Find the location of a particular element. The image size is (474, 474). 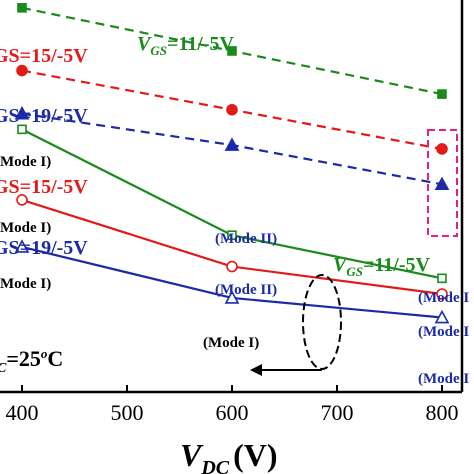

direction-arrow-head is located at coordinates (256, 370).